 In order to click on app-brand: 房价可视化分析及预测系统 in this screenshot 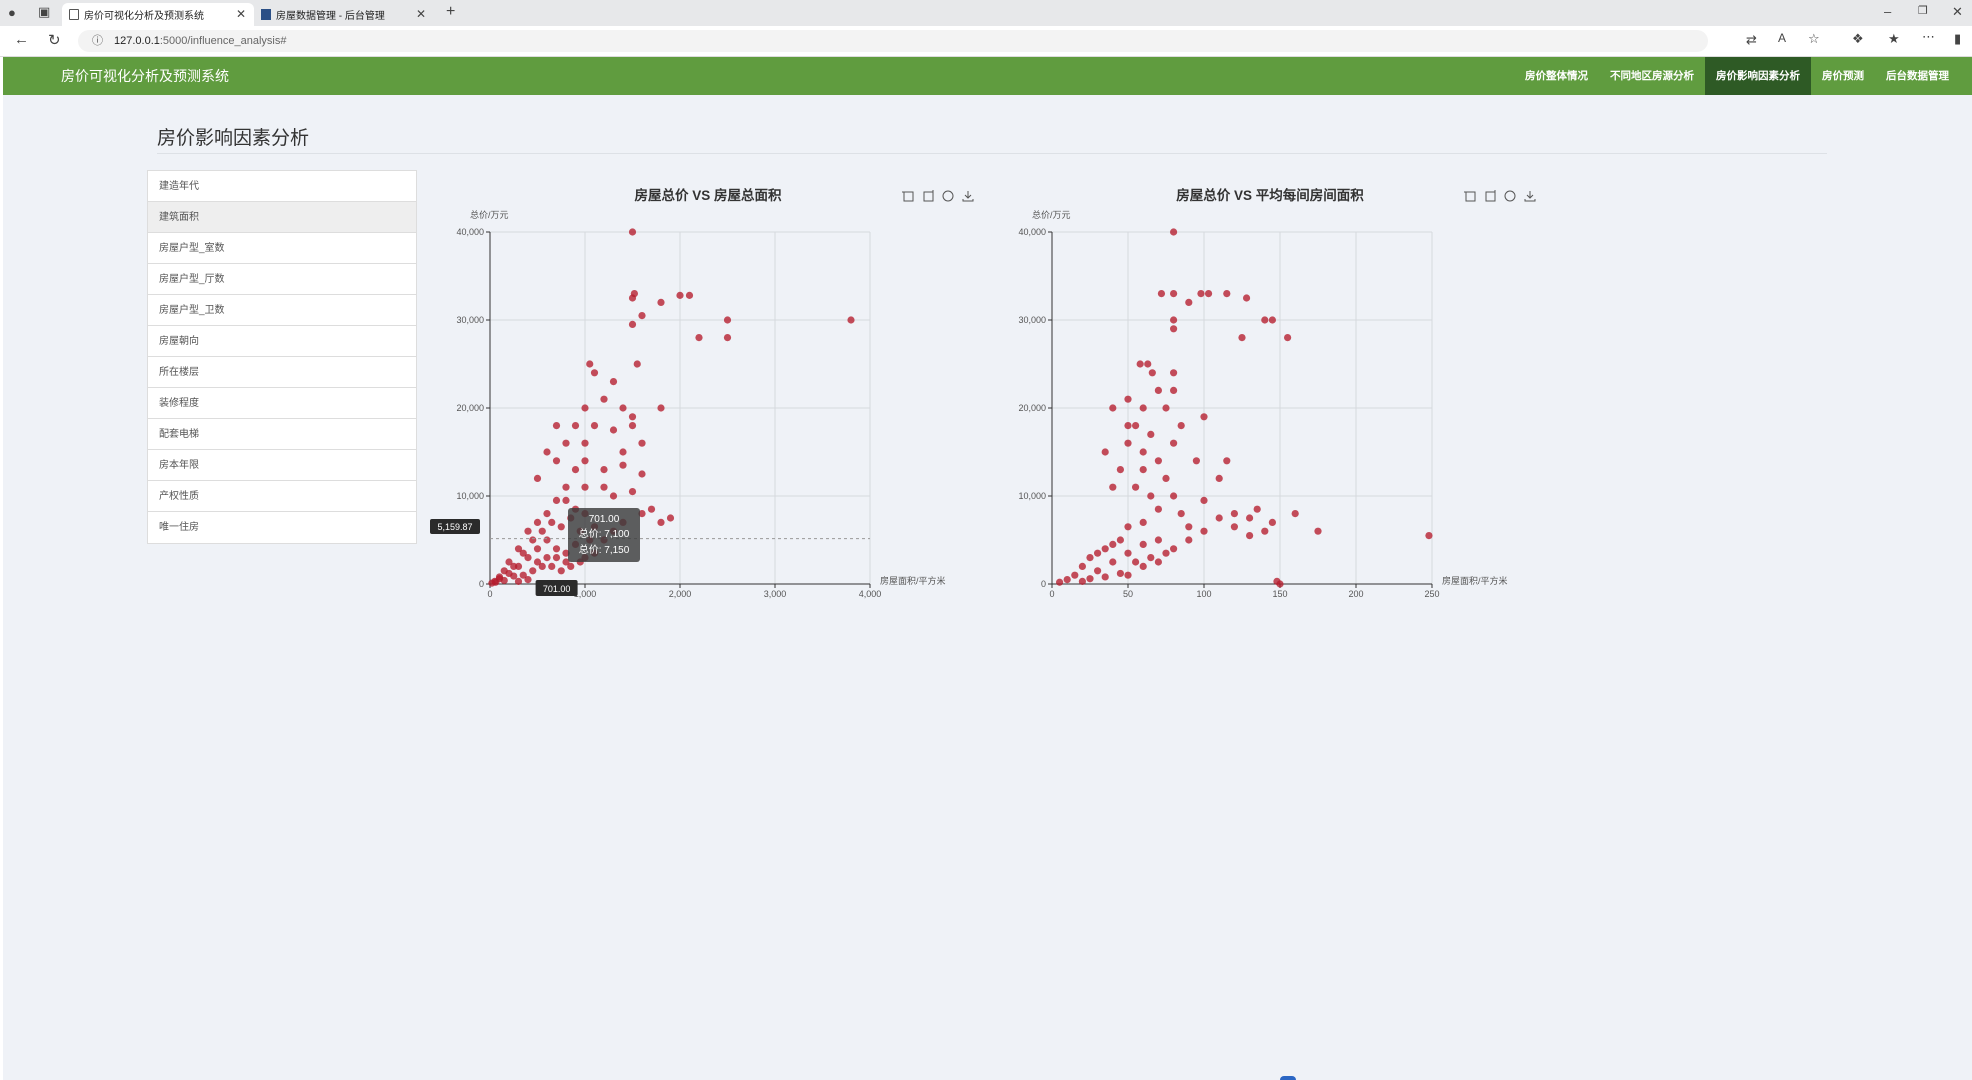, I will do `click(145, 76)`.